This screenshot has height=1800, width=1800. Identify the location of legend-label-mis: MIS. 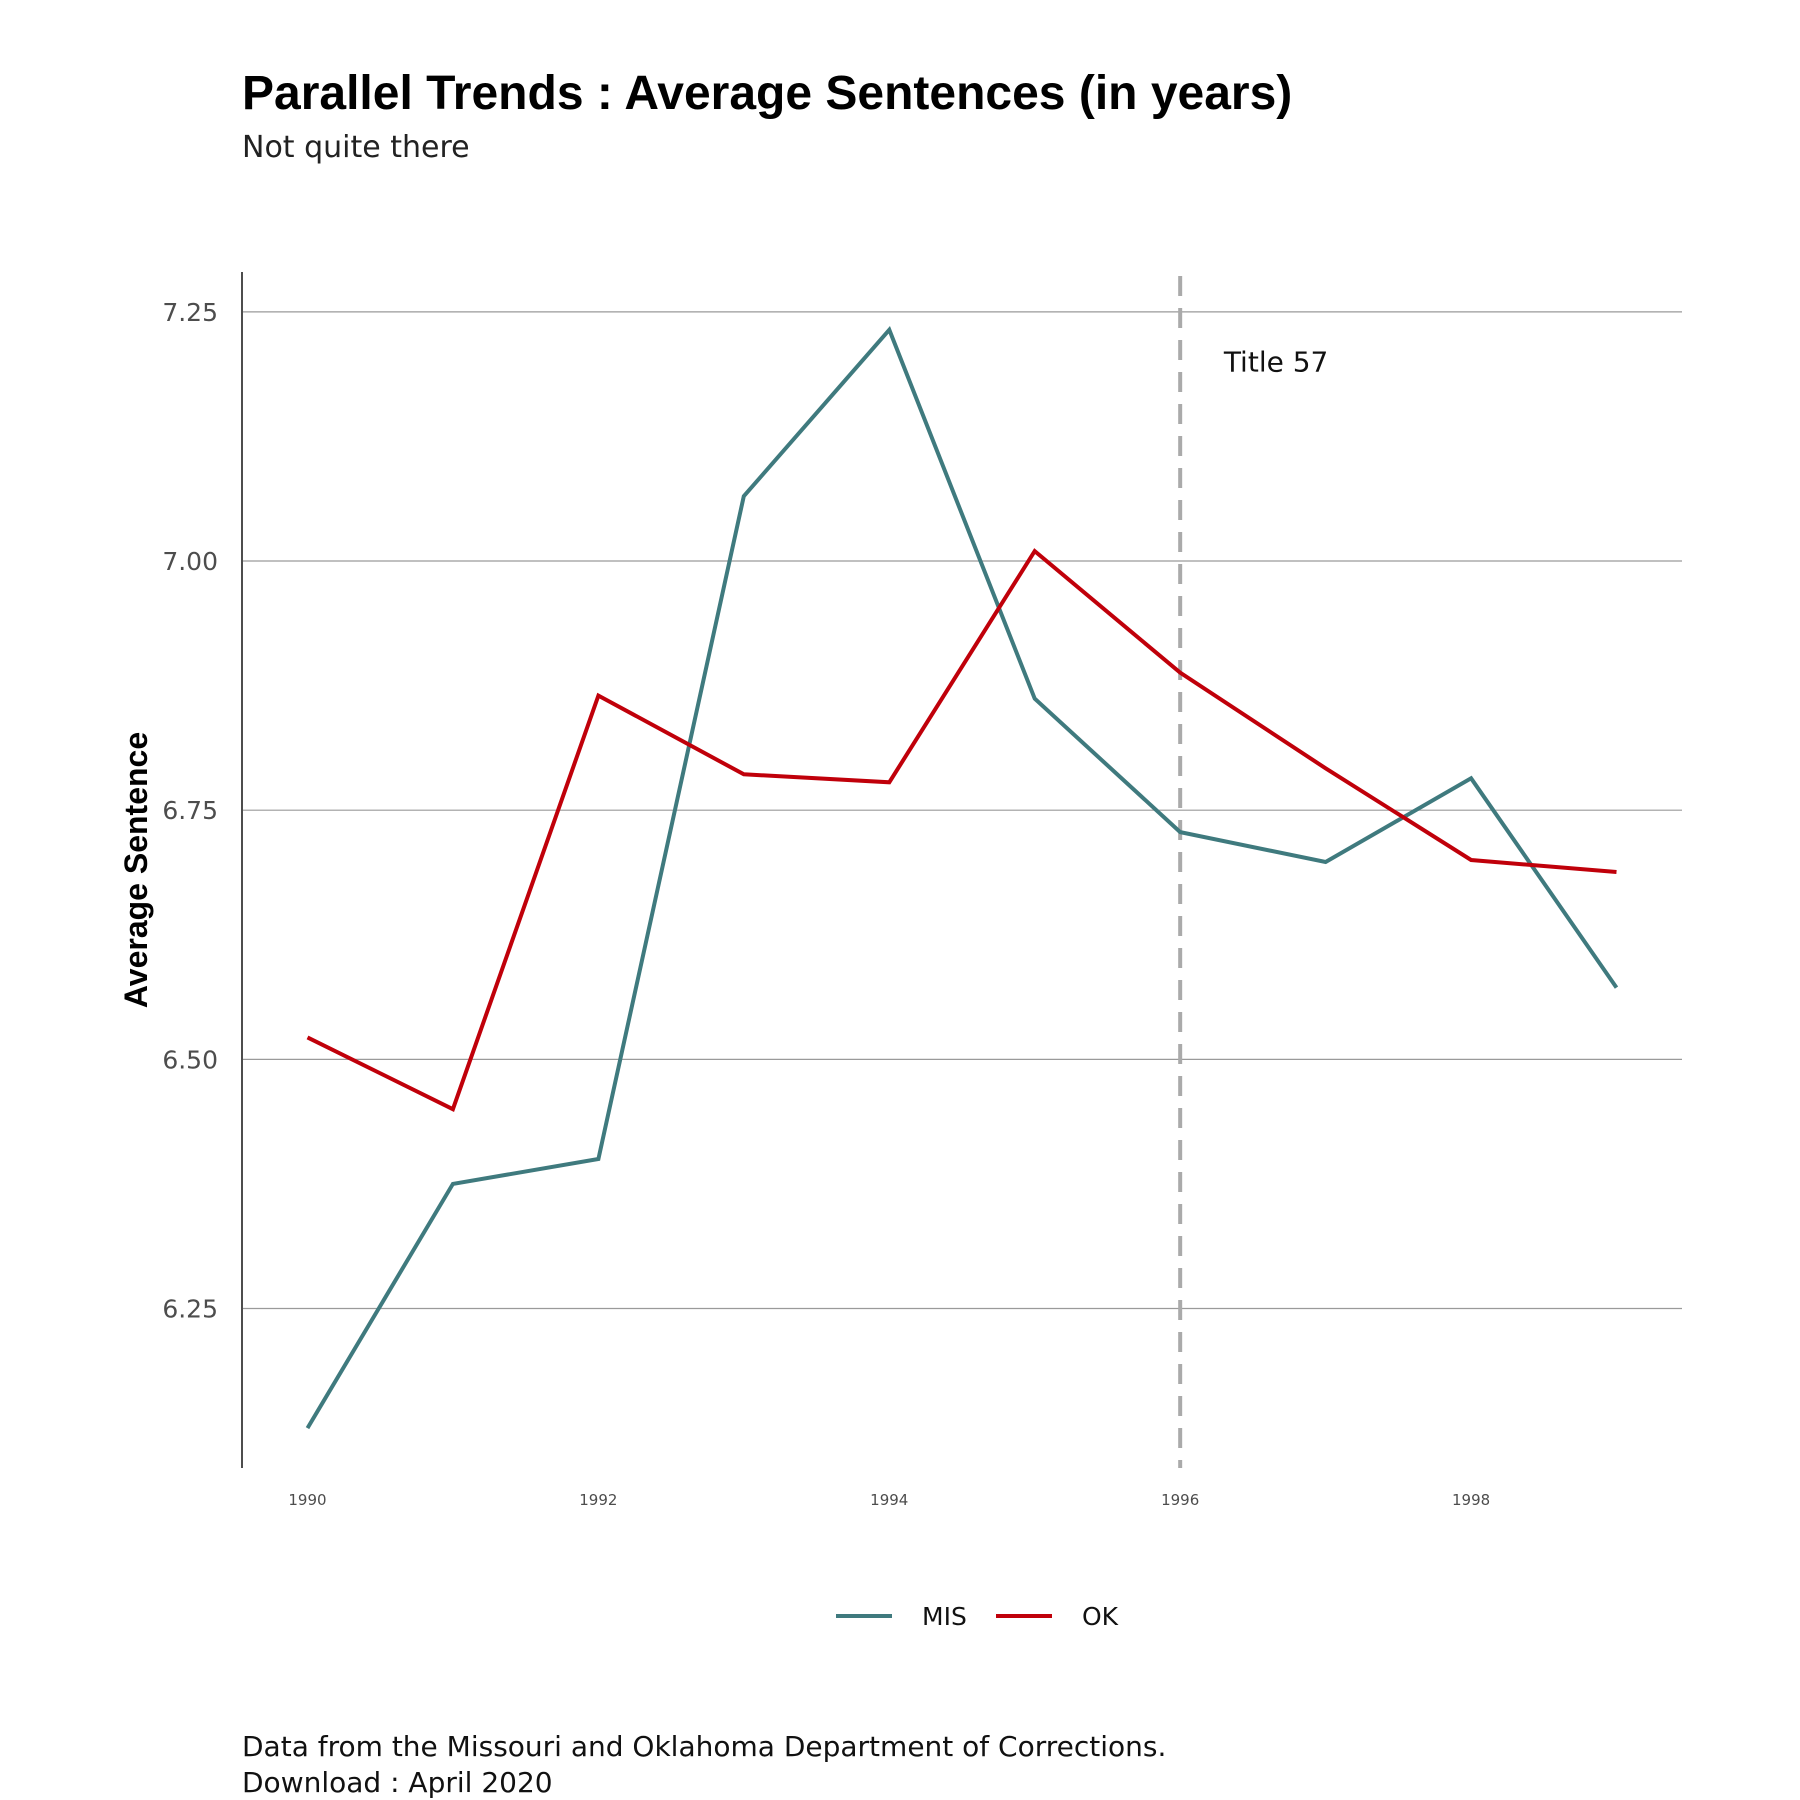
(944, 1616).